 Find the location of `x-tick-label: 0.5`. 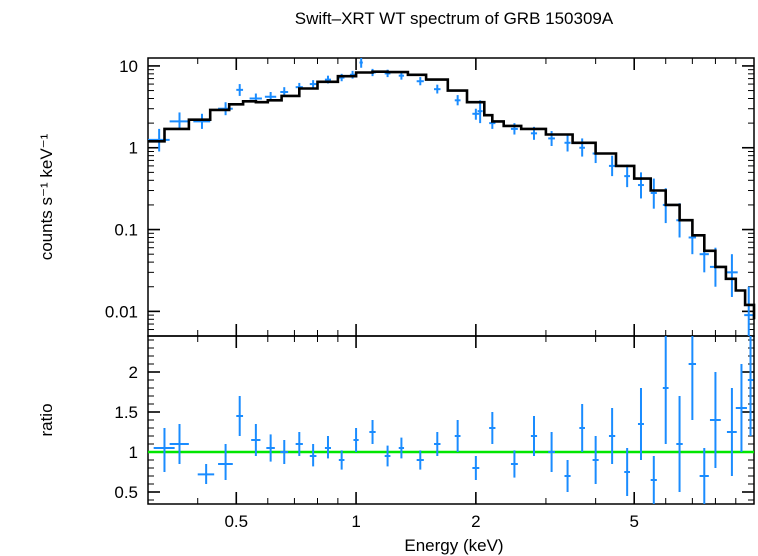

x-tick-label: 0.5 is located at coordinates (236, 521).